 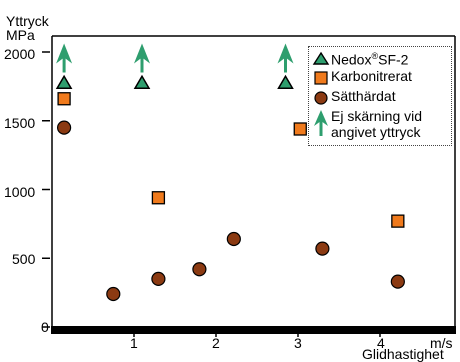 I want to click on y-axis-label-line-2: MPa, so click(x=20, y=35).